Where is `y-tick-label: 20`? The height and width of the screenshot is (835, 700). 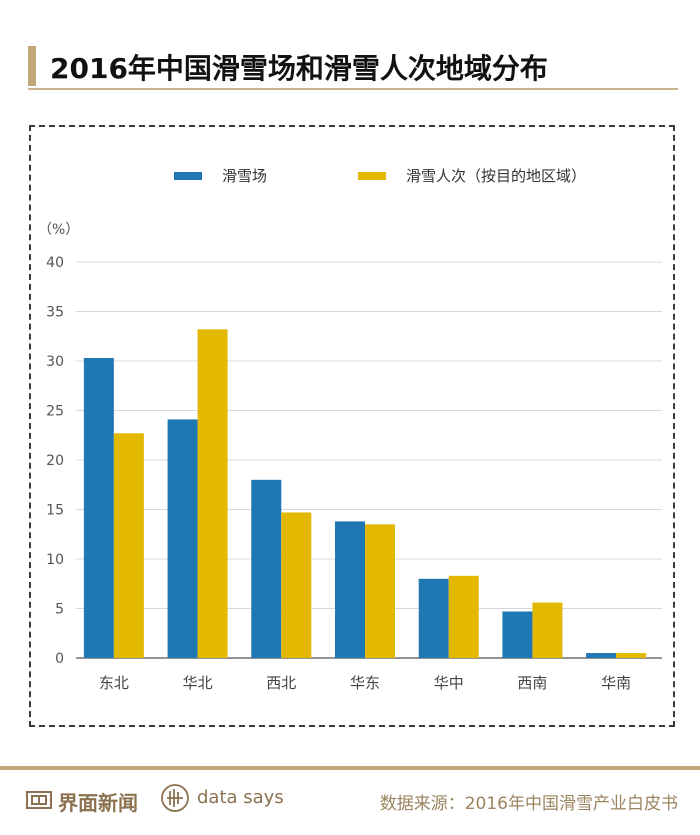
y-tick-label: 20 is located at coordinates (55, 461).